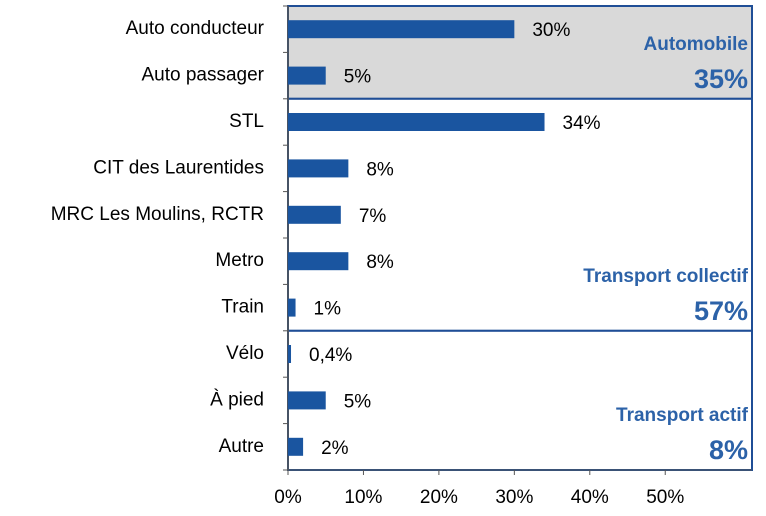 The image size is (766, 516). Describe the element at coordinates (288, 497) in the screenshot. I see `x-tick-label: 0%` at that location.